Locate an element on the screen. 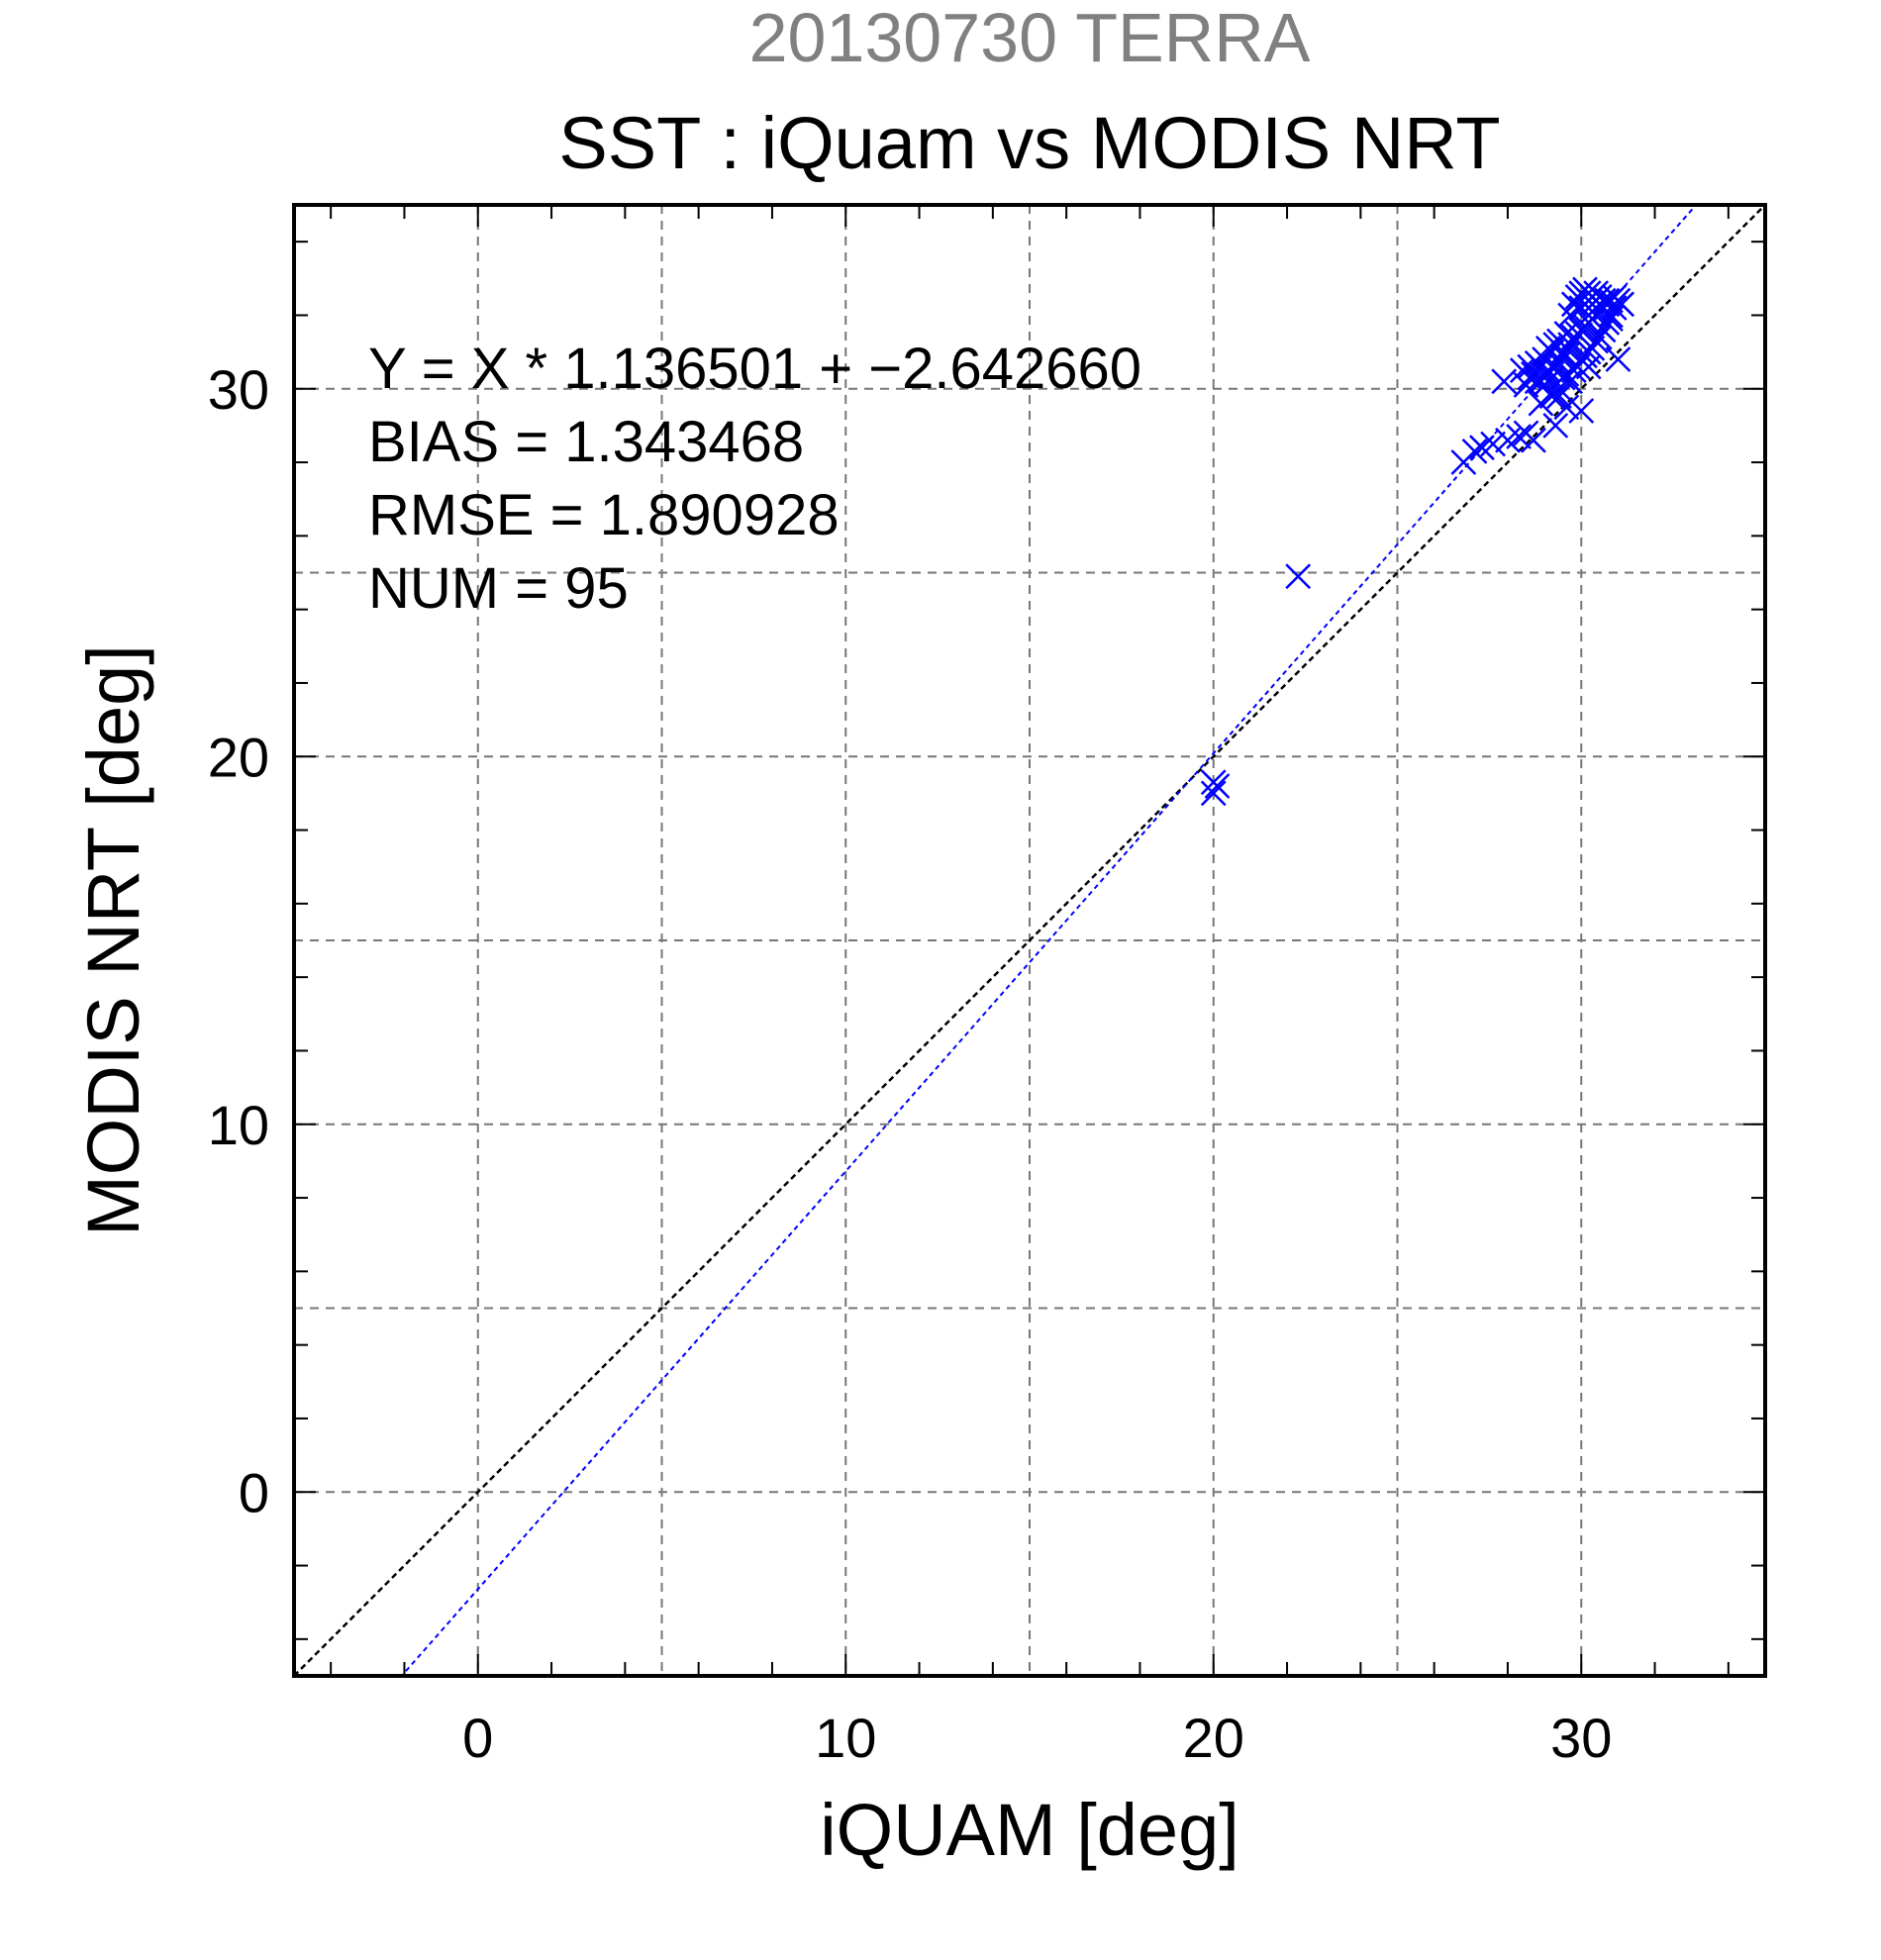 The height and width of the screenshot is (1960, 1881). x-tick-label: 10 is located at coordinates (845, 1738).